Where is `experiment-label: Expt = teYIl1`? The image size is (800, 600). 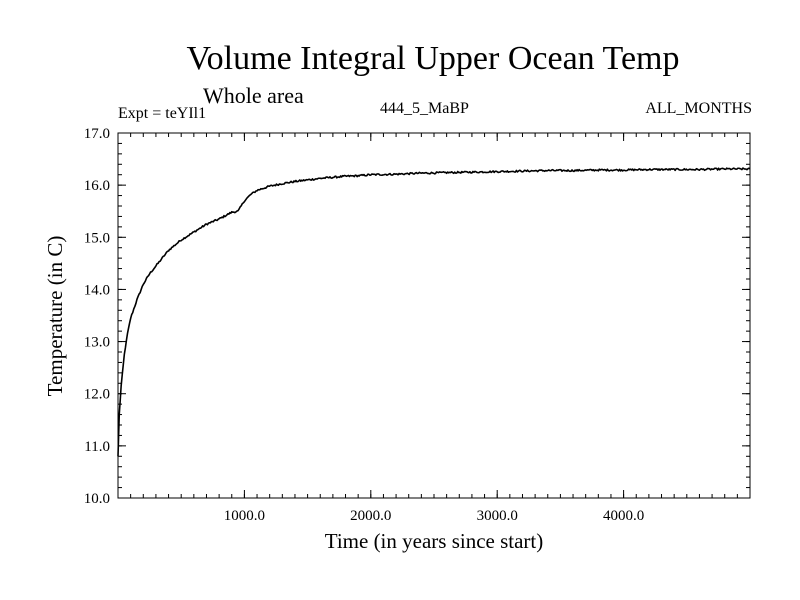
experiment-label: Expt = teYIl1 is located at coordinates (162, 113).